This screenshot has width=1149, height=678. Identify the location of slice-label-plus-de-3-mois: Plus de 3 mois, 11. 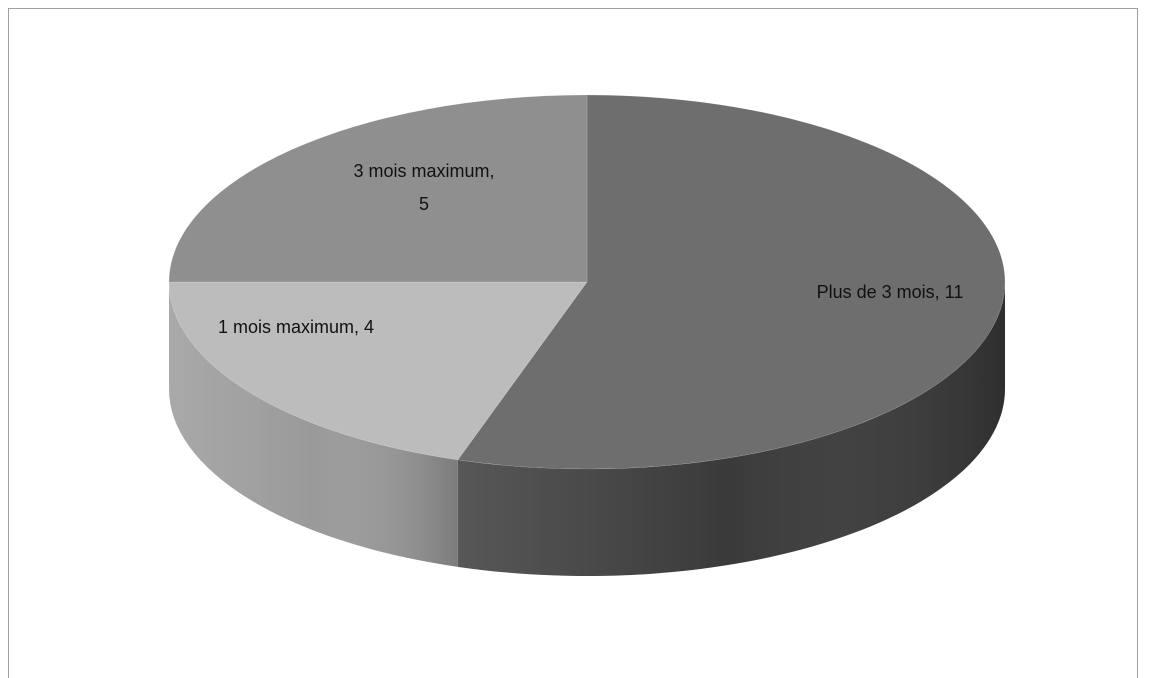
(890, 292).